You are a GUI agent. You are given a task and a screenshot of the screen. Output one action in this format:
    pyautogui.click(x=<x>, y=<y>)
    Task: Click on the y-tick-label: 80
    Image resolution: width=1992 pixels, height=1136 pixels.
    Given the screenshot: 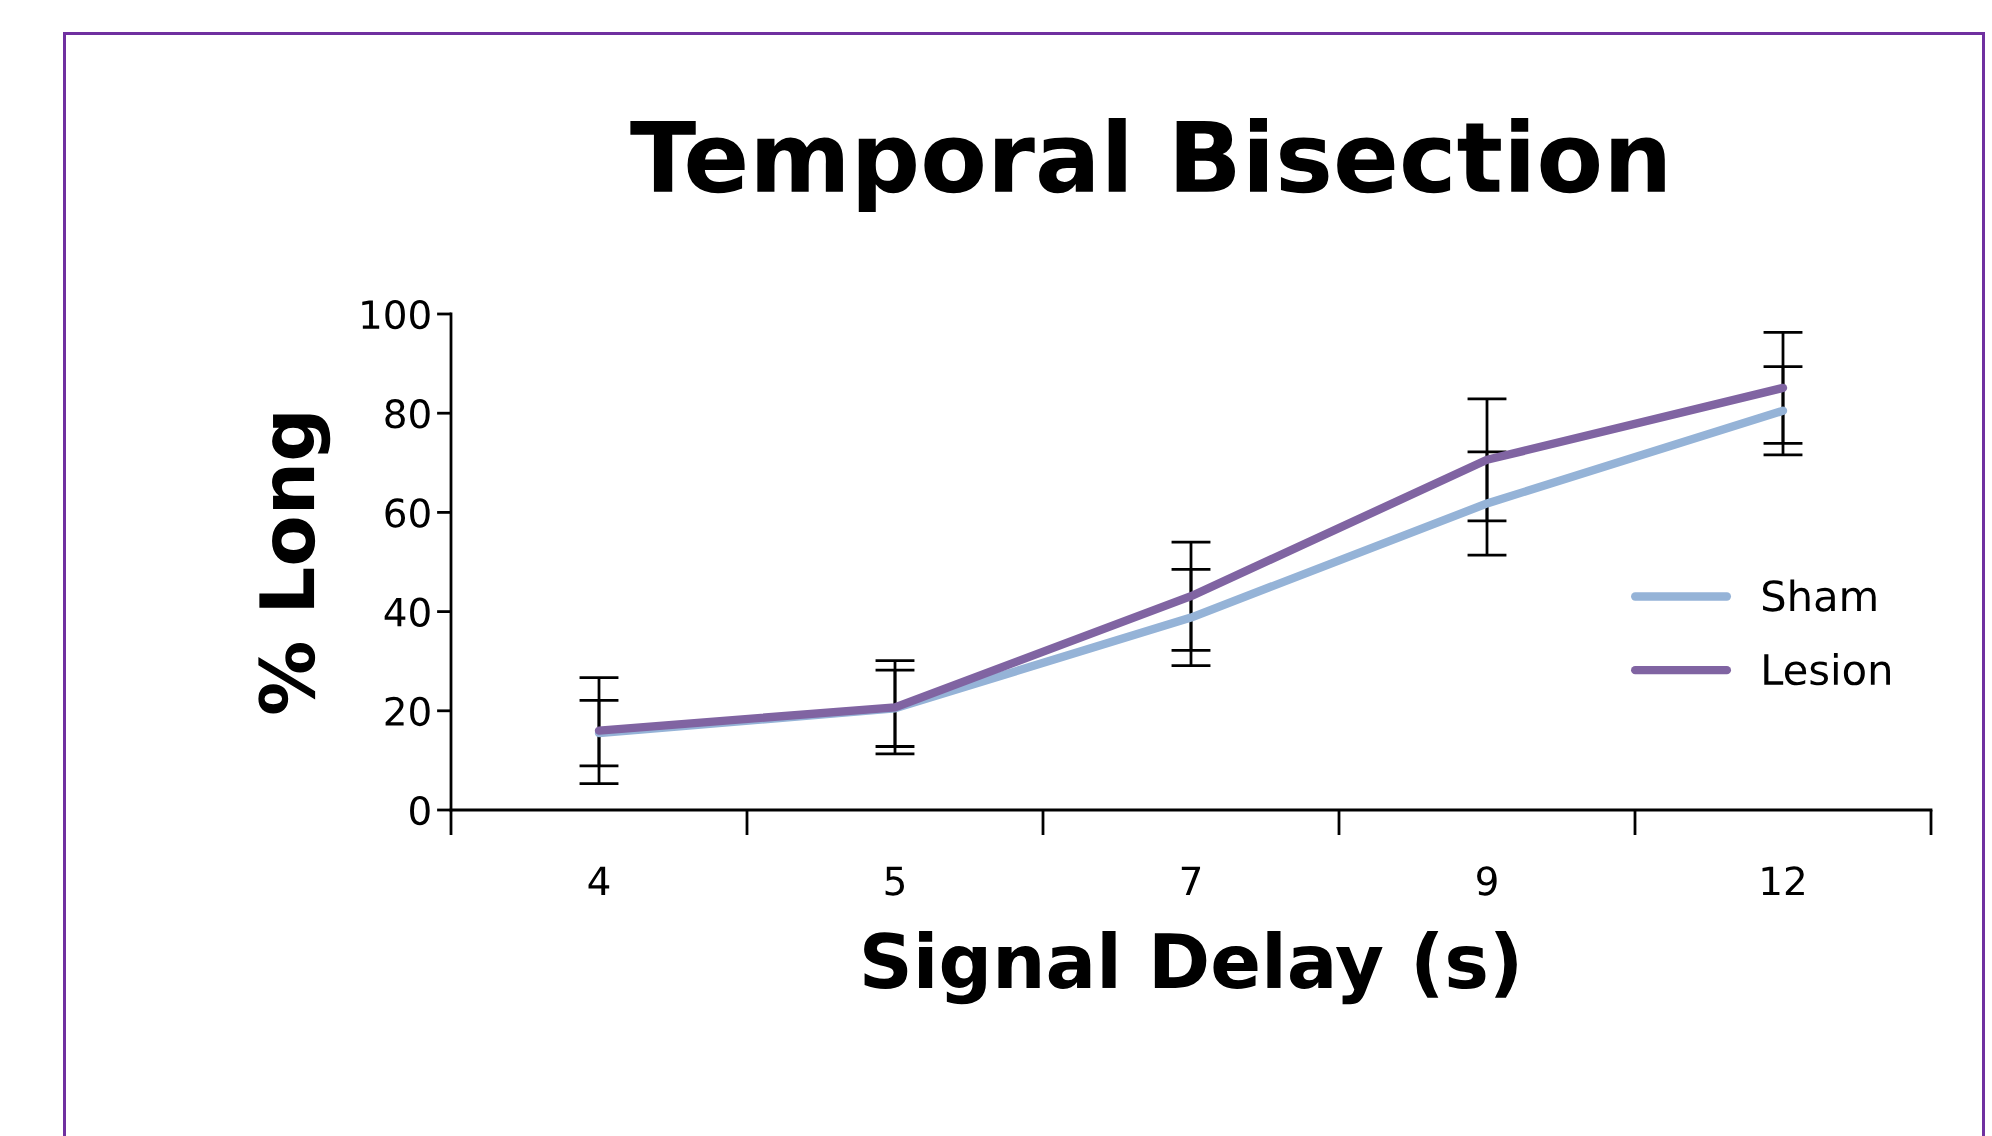 What is the action you would take?
    pyautogui.click(x=407, y=414)
    